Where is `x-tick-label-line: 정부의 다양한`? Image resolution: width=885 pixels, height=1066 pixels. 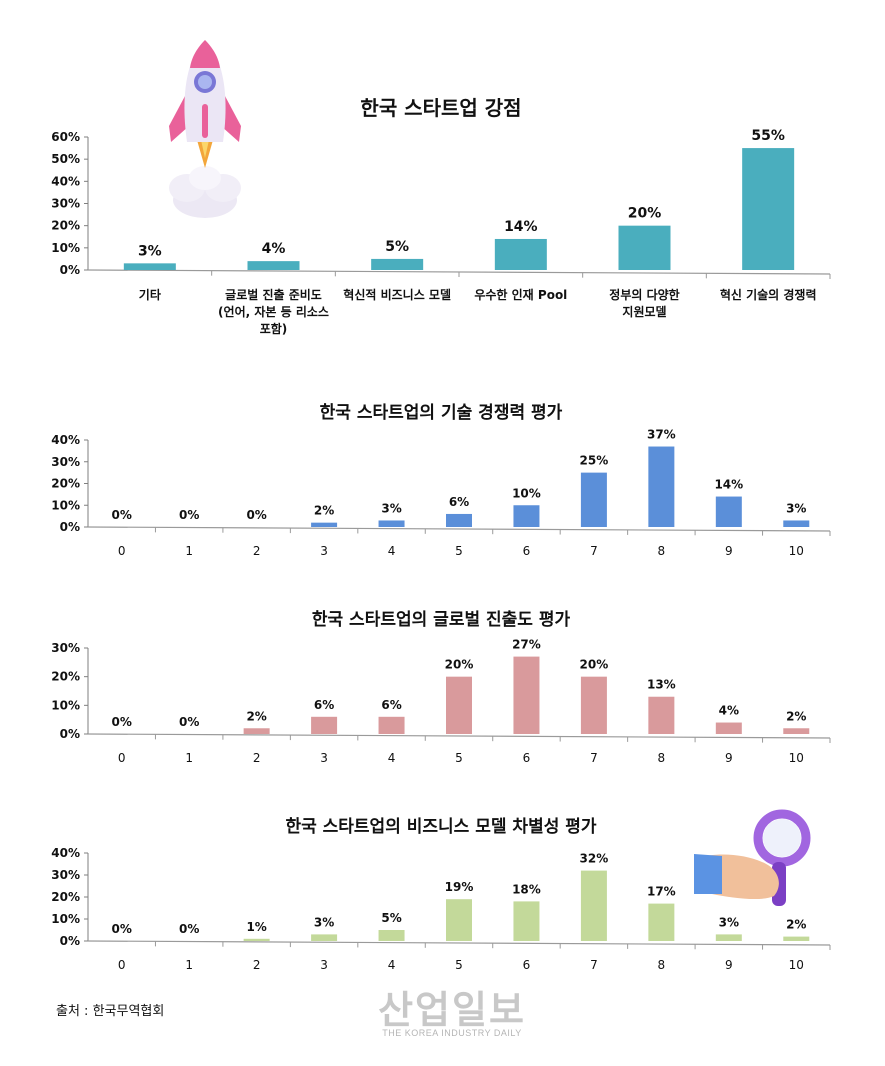 x-tick-label-line: 정부의 다양한 is located at coordinates (644, 294).